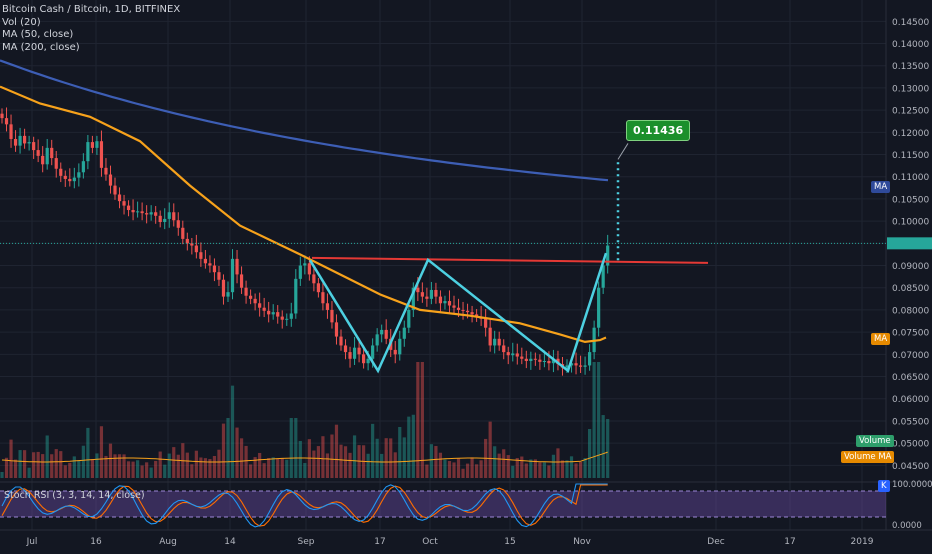  What do you see at coordinates (910, 334) in the screenshot?
I see `y-tick-label: 0.07500` at bounding box center [910, 334].